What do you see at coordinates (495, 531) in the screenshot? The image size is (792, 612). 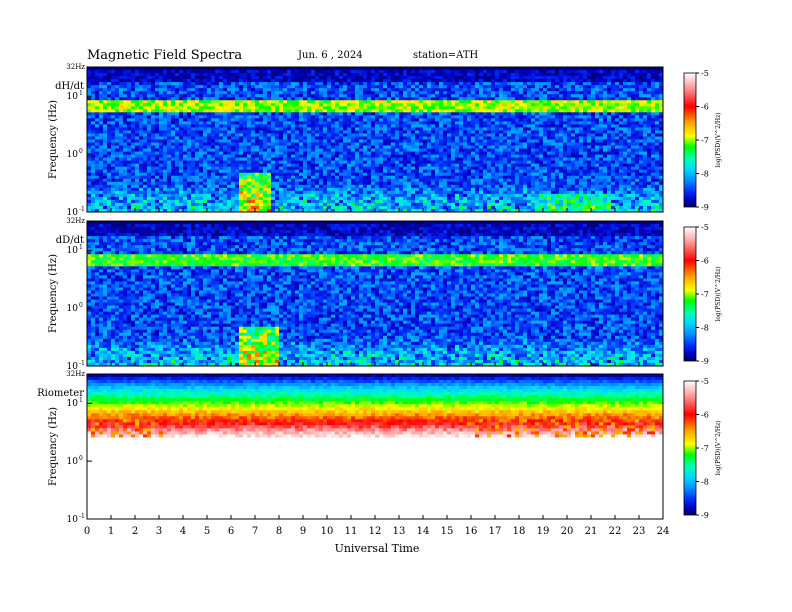 I see `x-tick-label: 17` at bounding box center [495, 531].